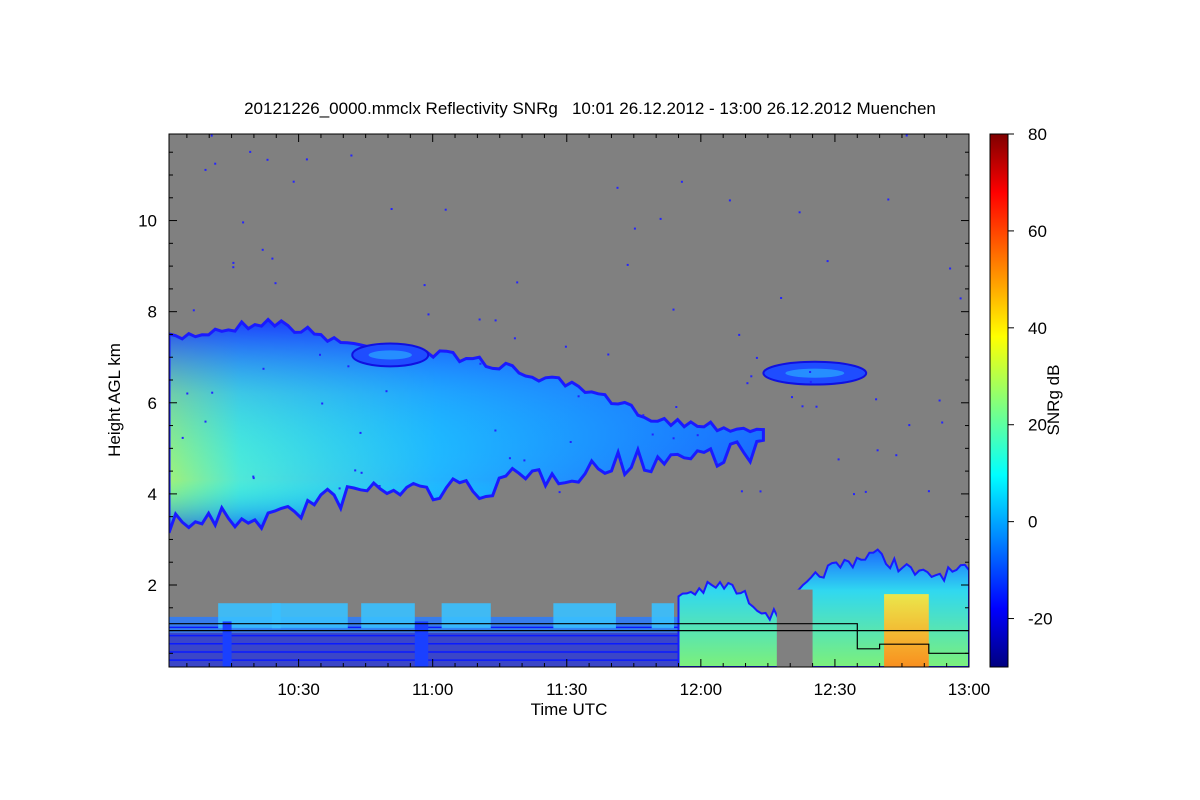 This screenshot has height=800, width=1200. Describe the element at coordinates (969, 689) in the screenshot. I see `x-tick-label: 13:00` at that location.